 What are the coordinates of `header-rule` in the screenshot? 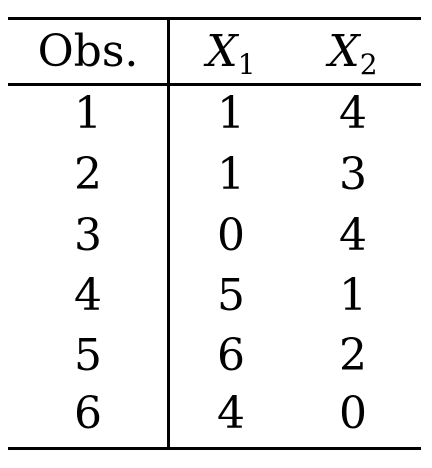 It's located at (214, 84).